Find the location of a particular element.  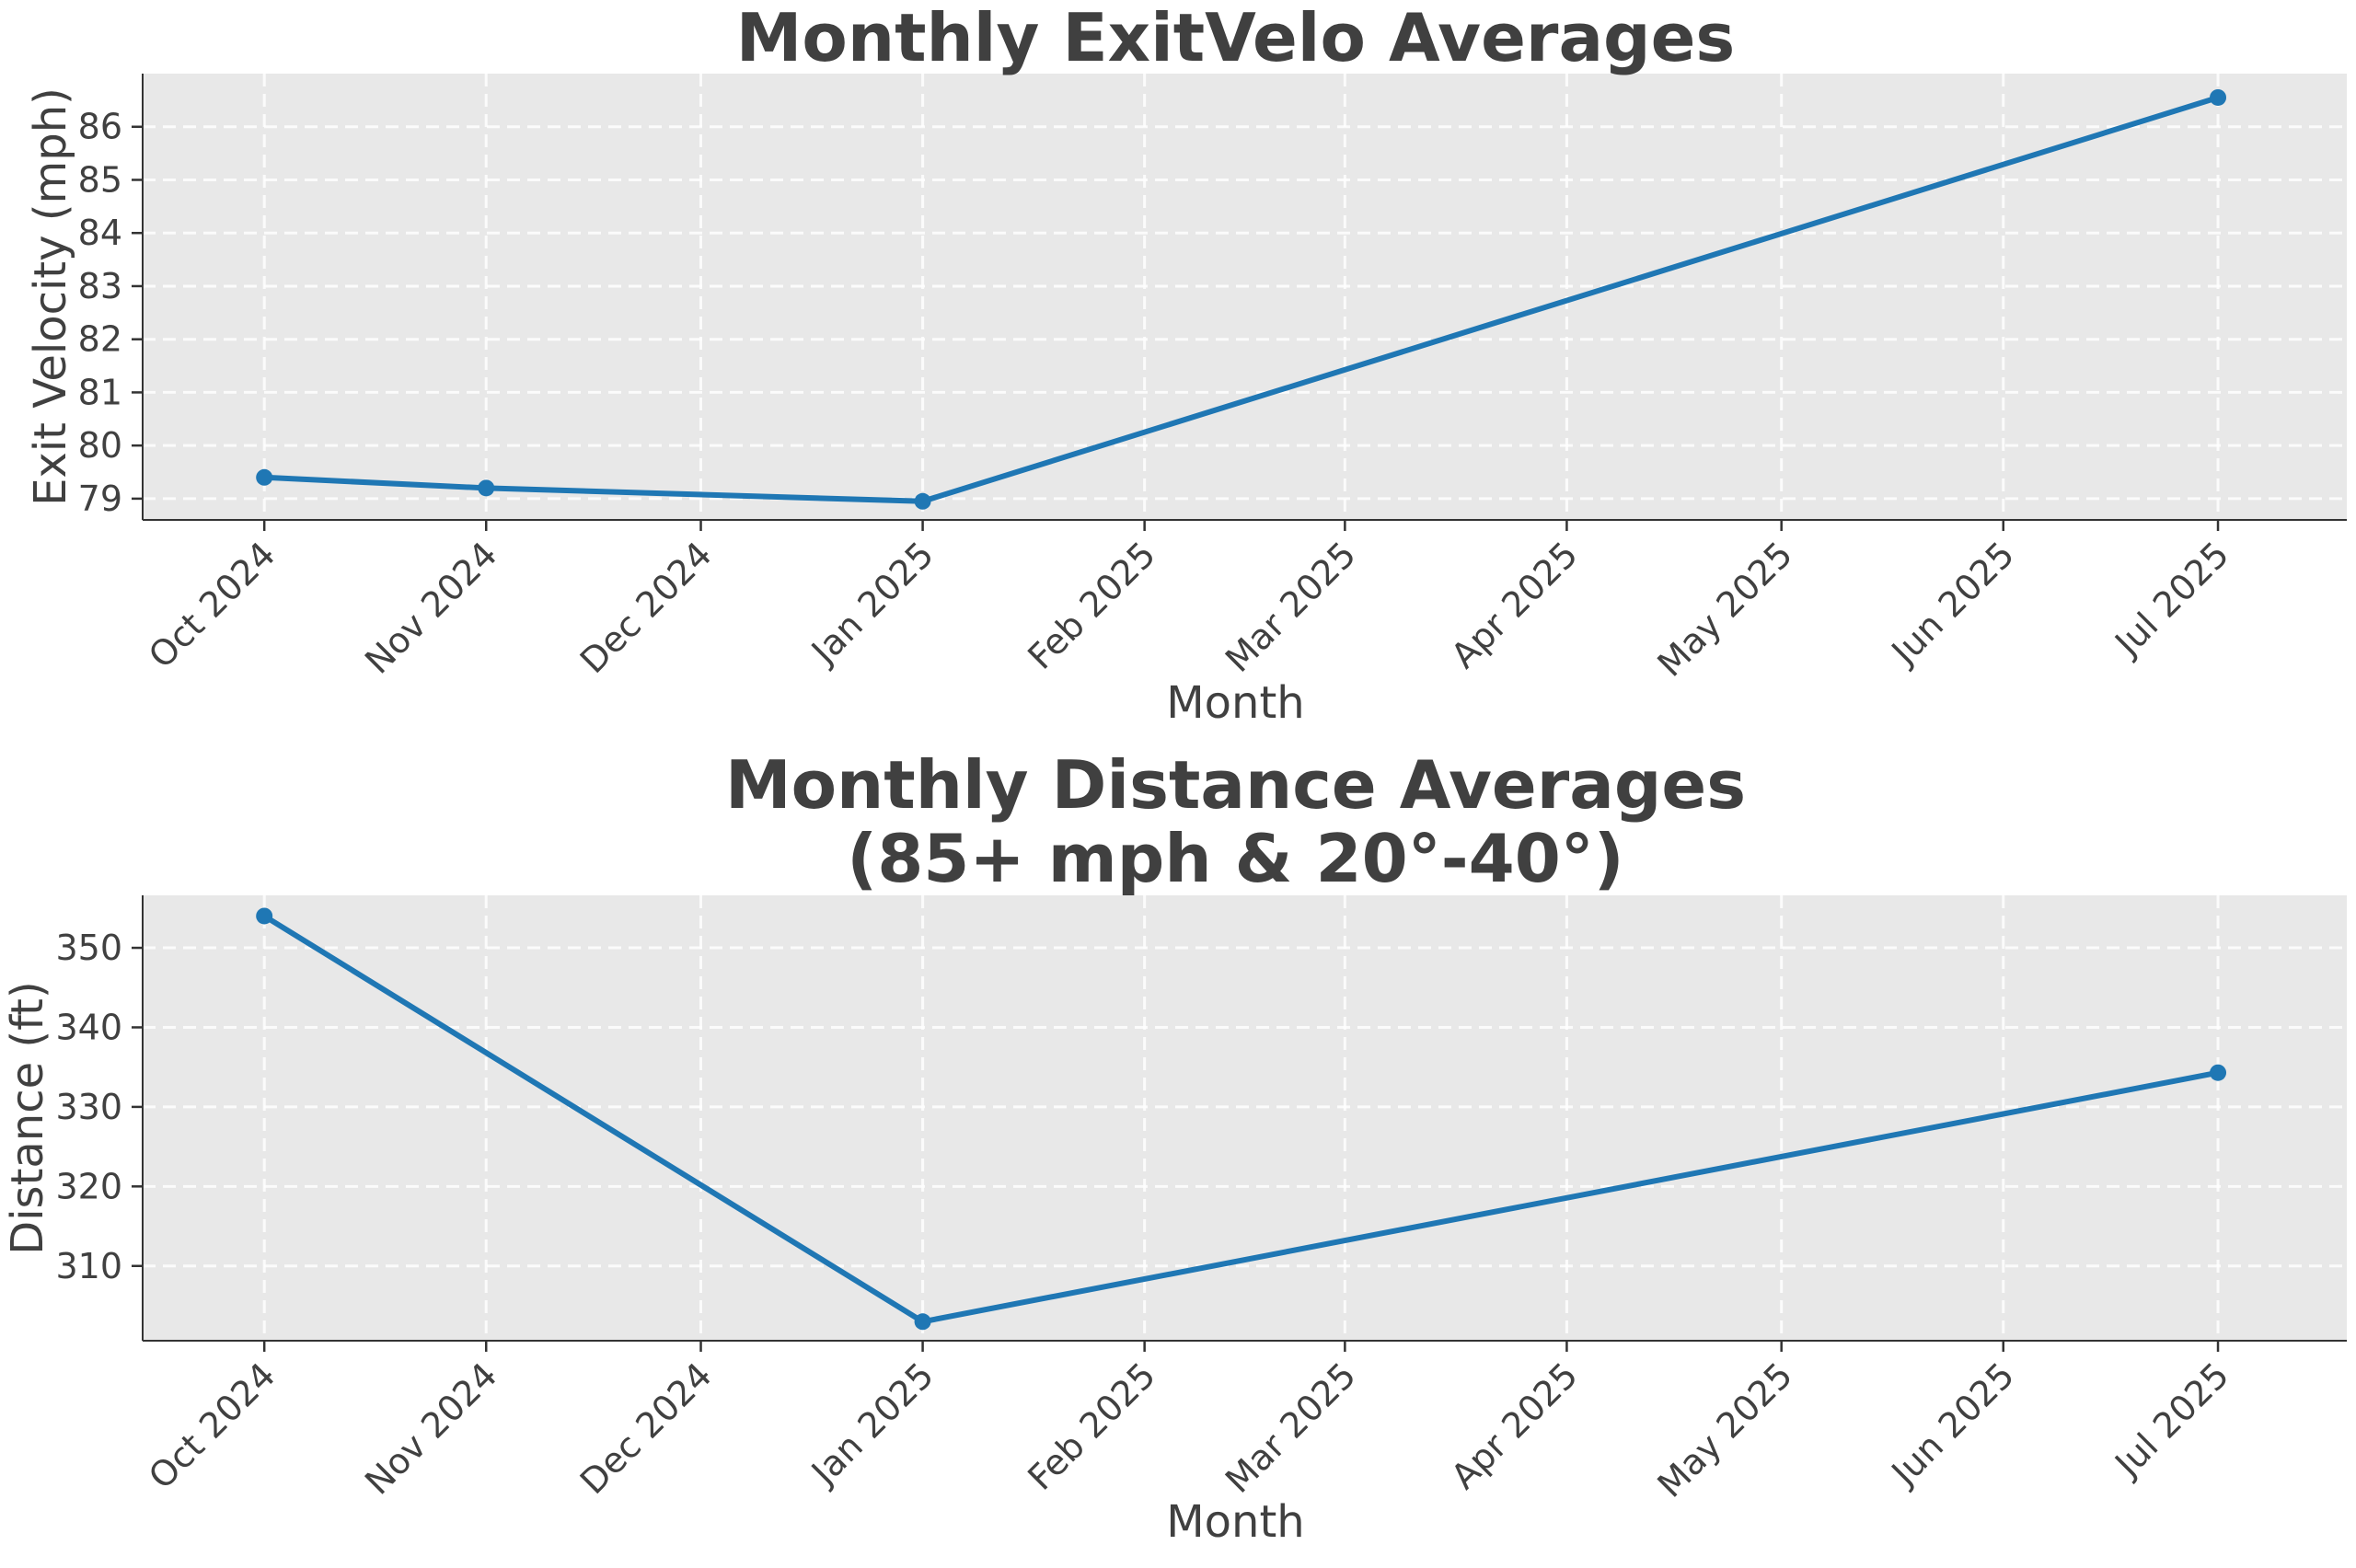

chart-title: (85+ mph & 20°-40°) is located at coordinates (1235, 858).